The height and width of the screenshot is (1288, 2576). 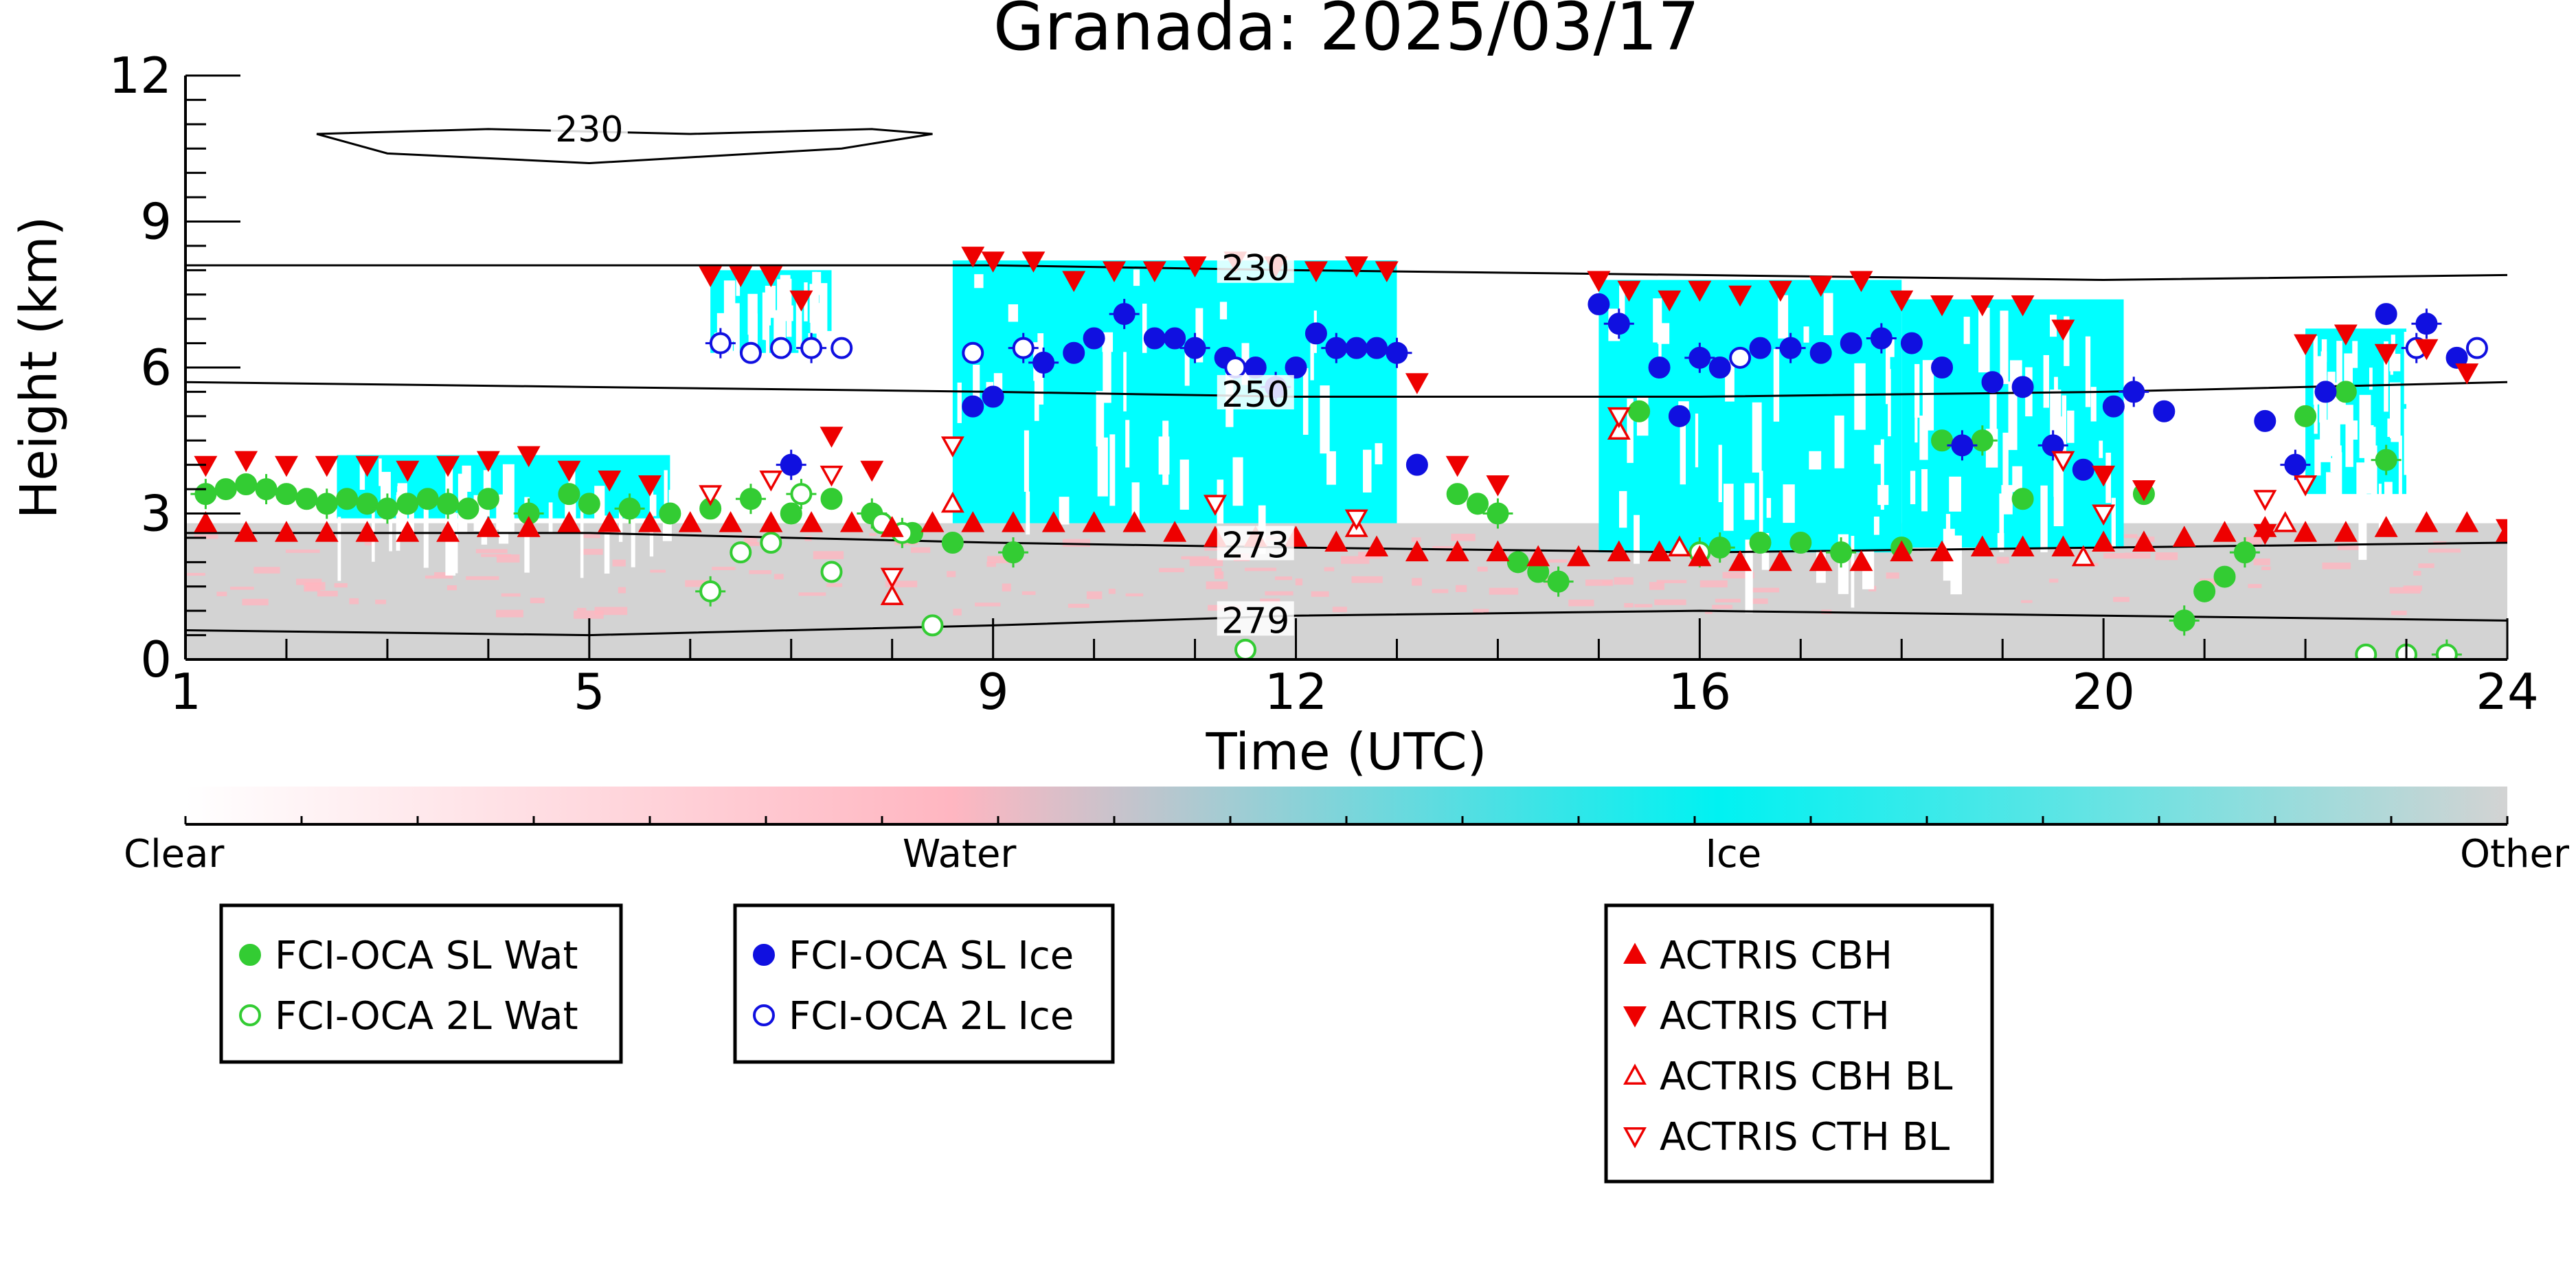 I want to click on legend-entry-label: ACTRIS CTH BL, so click(x=1805, y=1137).